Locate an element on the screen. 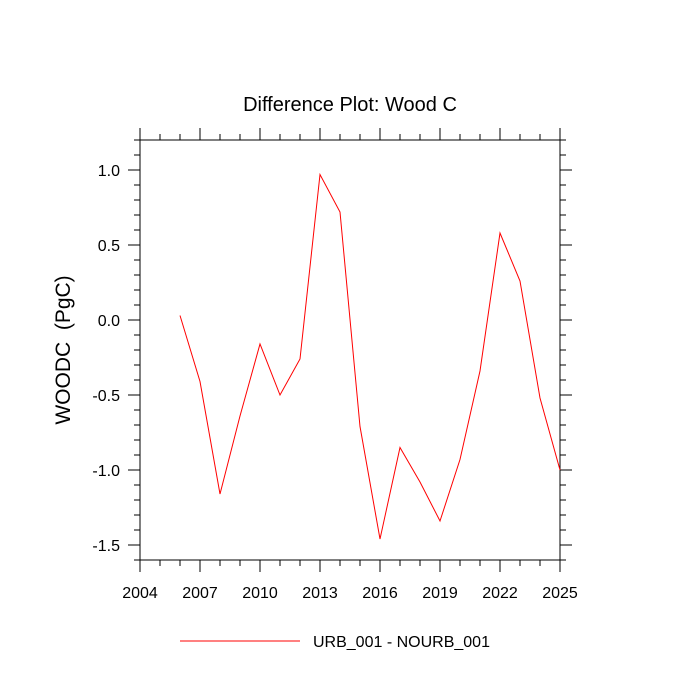  x-tick-label: 2022 is located at coordinates (500, 593).